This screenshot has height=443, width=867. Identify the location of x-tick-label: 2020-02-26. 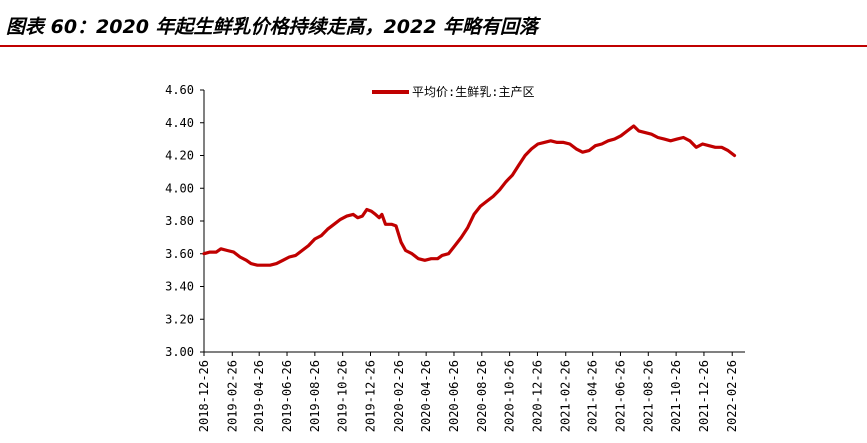
(399, 396).